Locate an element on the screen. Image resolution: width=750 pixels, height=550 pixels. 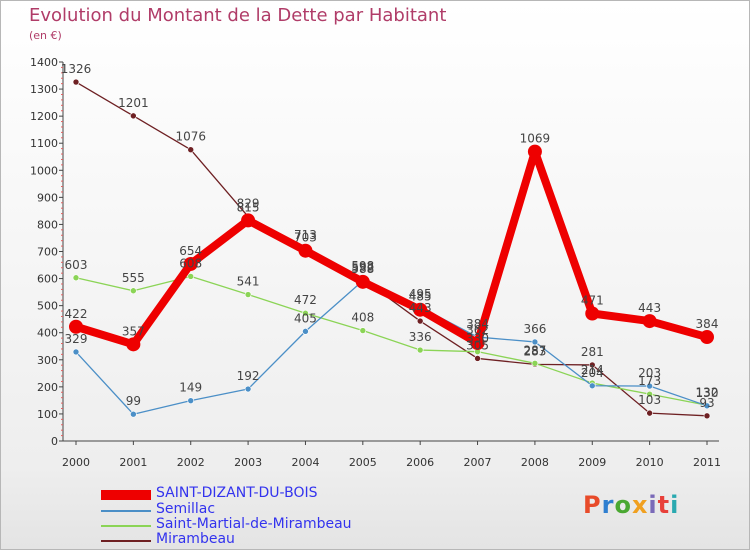
logo-letter: r is located at coordinates (608, 505).